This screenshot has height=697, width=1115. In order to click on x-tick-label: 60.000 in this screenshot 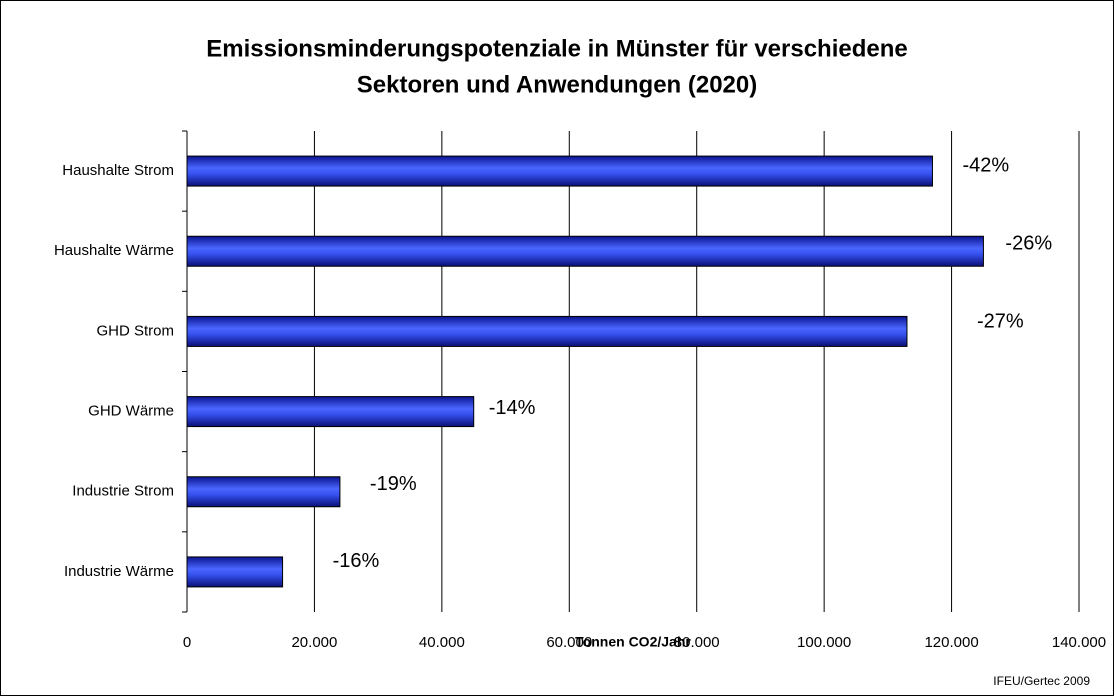, I will do `click(569, 642)`.